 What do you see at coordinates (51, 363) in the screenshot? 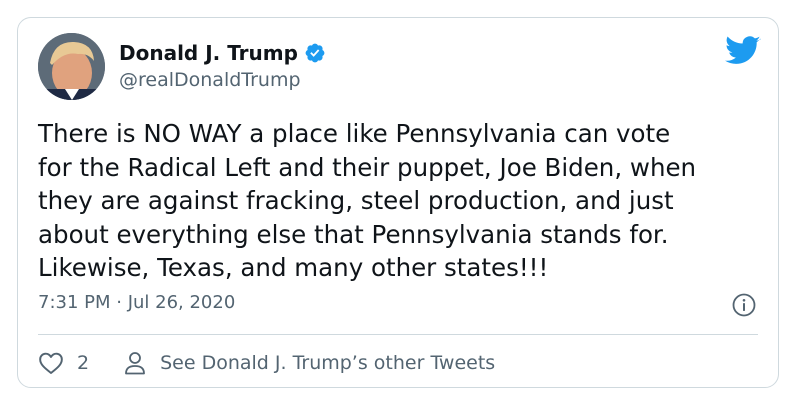
I see `heart-icon` at bounding box center [51, 363].